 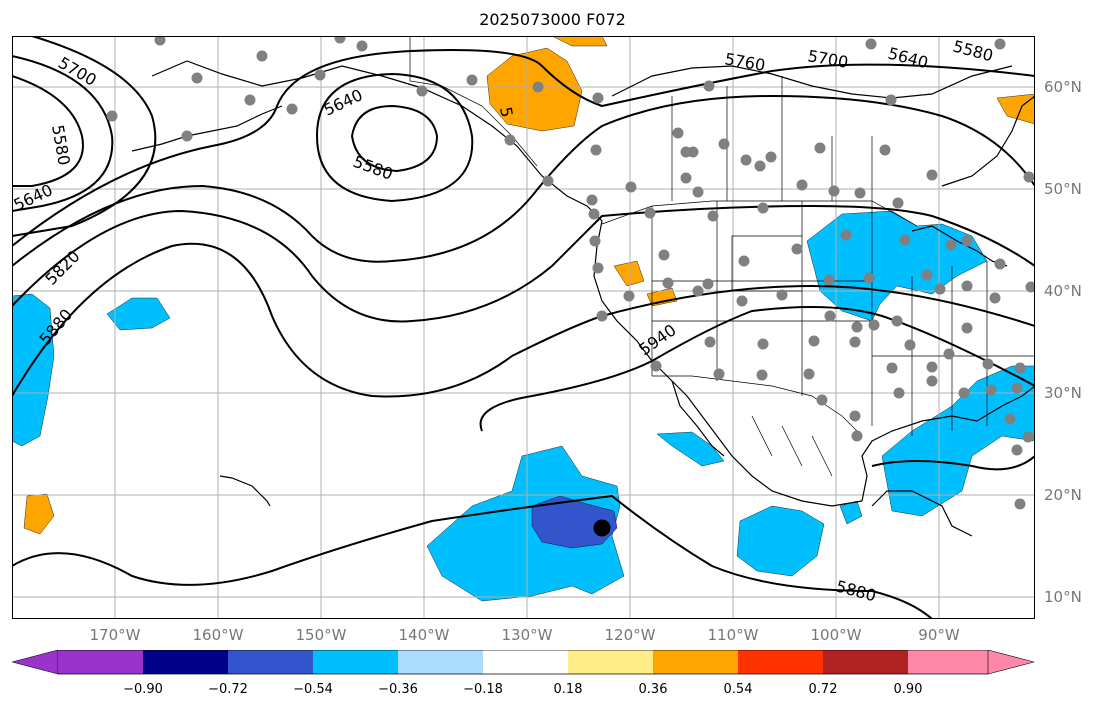 I want to click on lon-label-140w: 140°W, so click(x=424, y=635).